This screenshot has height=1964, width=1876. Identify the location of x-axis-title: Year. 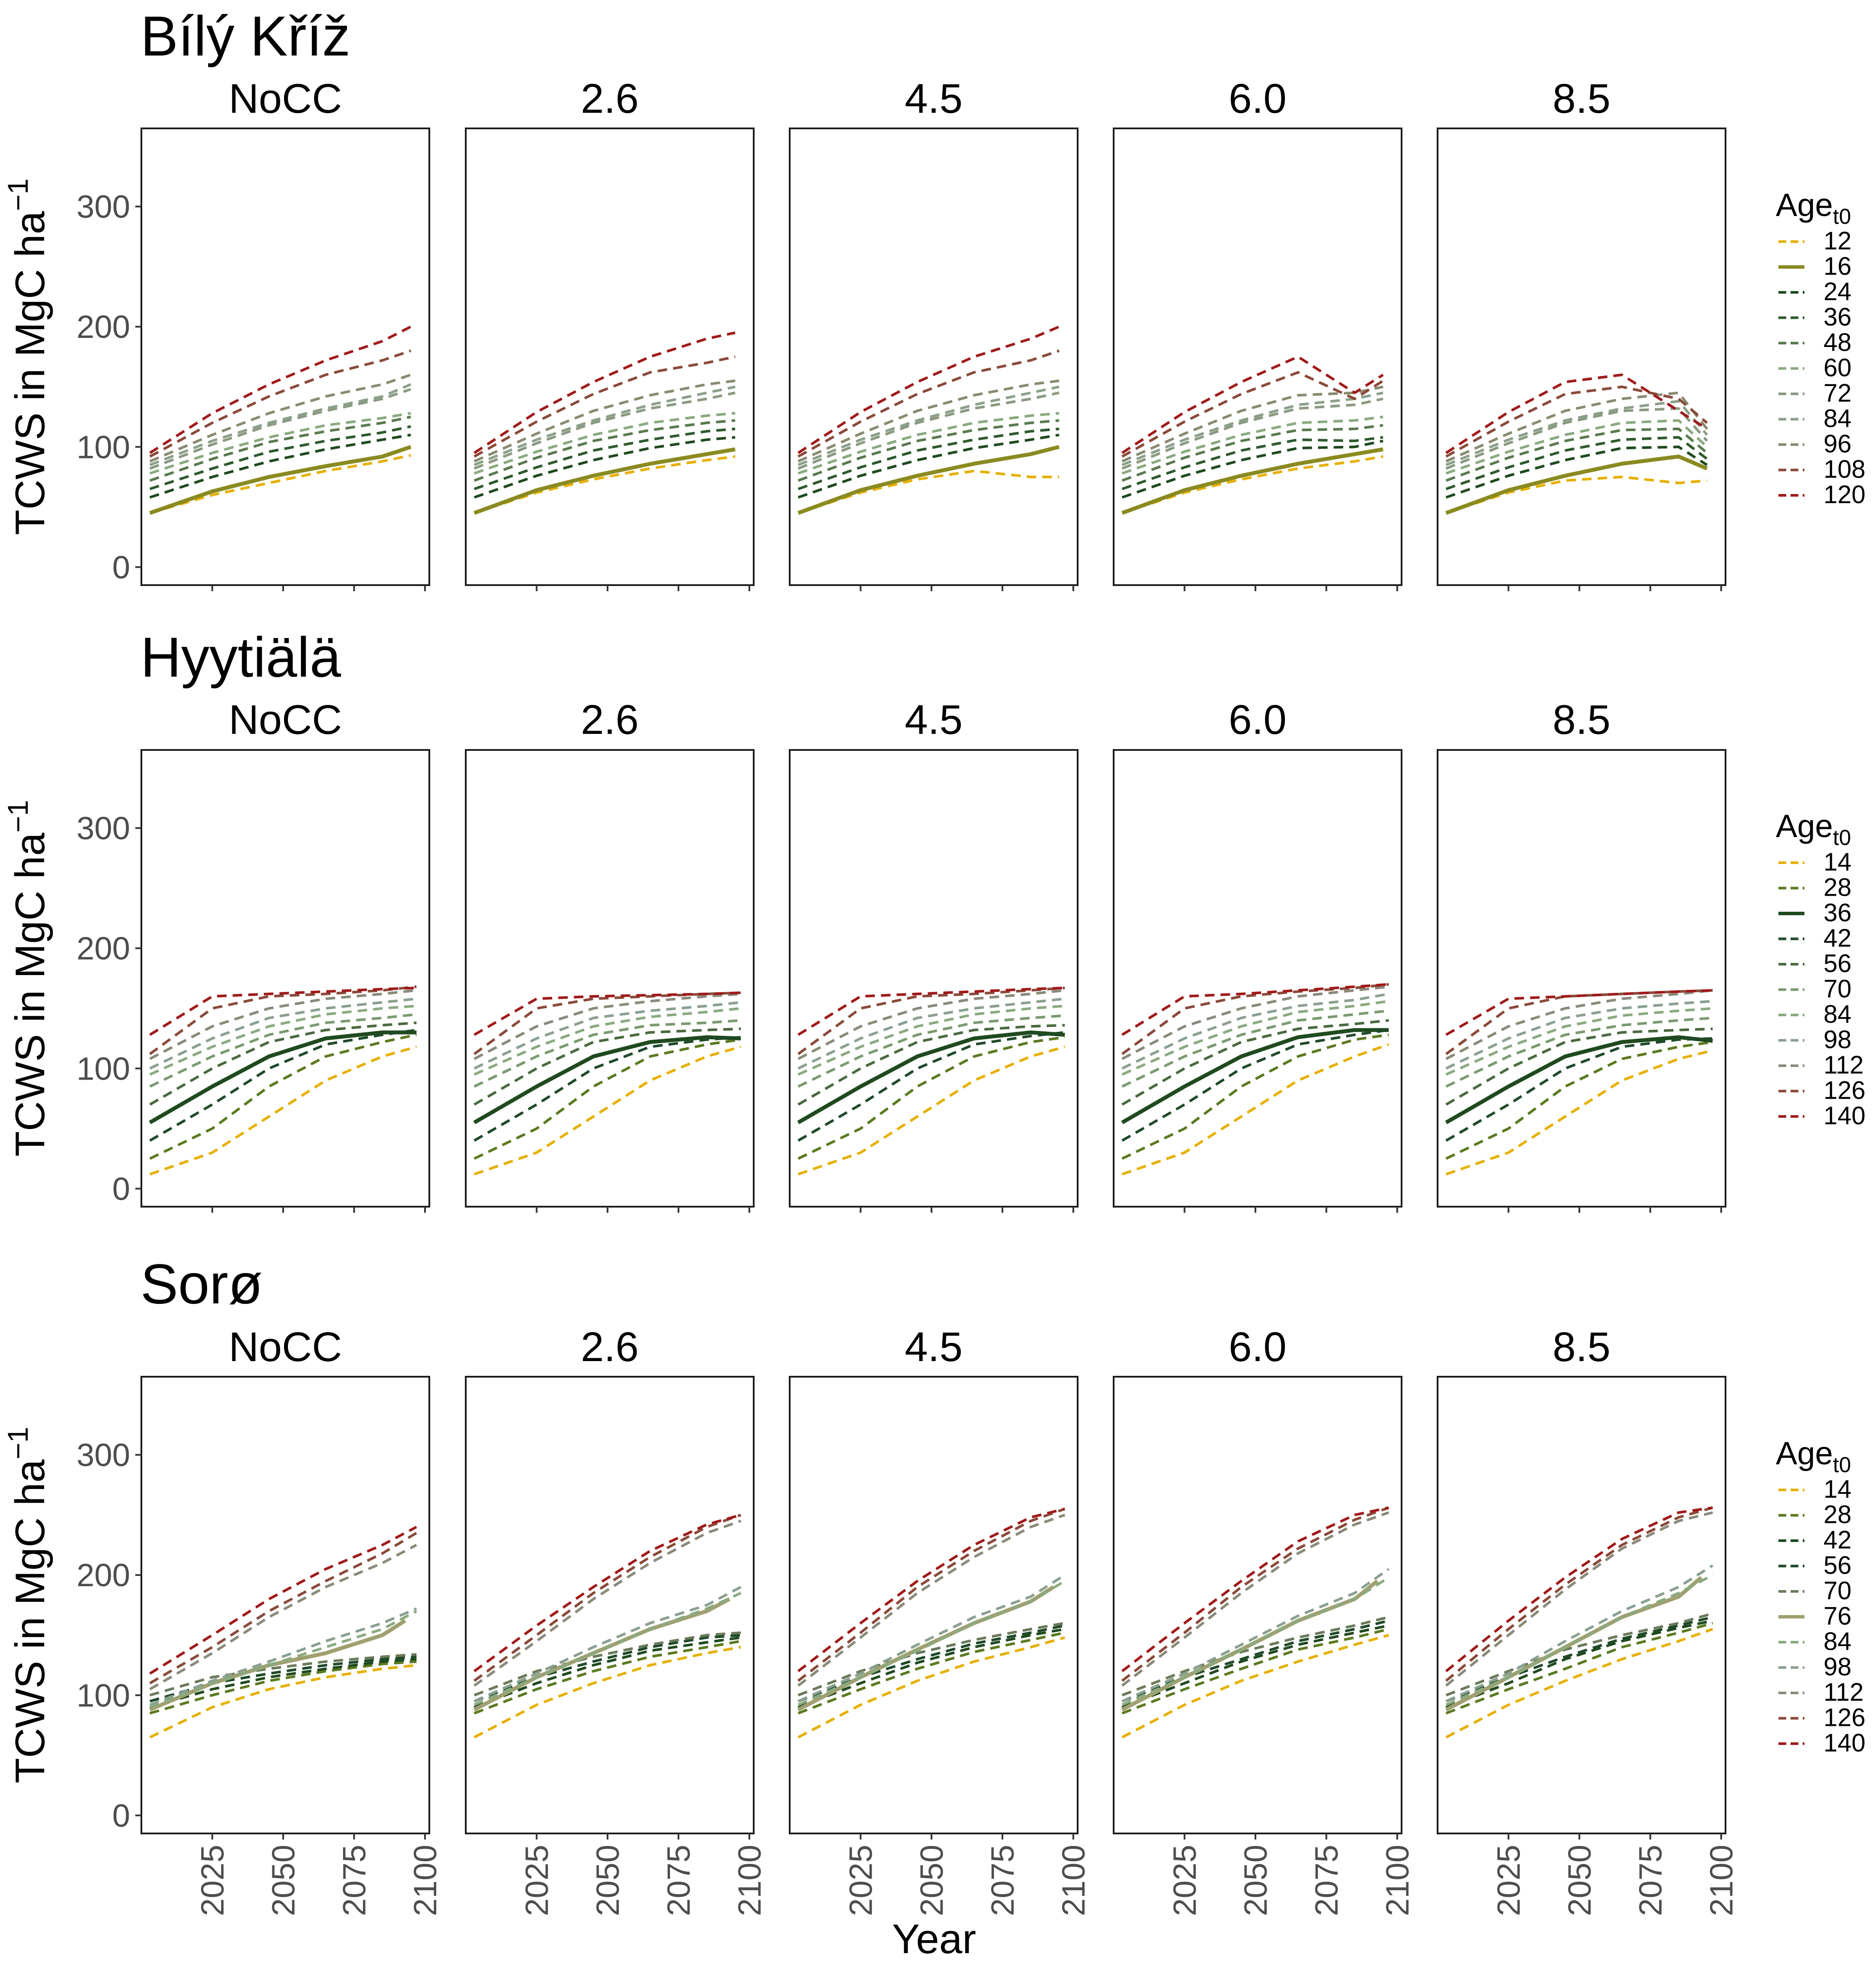
(934, 1939).